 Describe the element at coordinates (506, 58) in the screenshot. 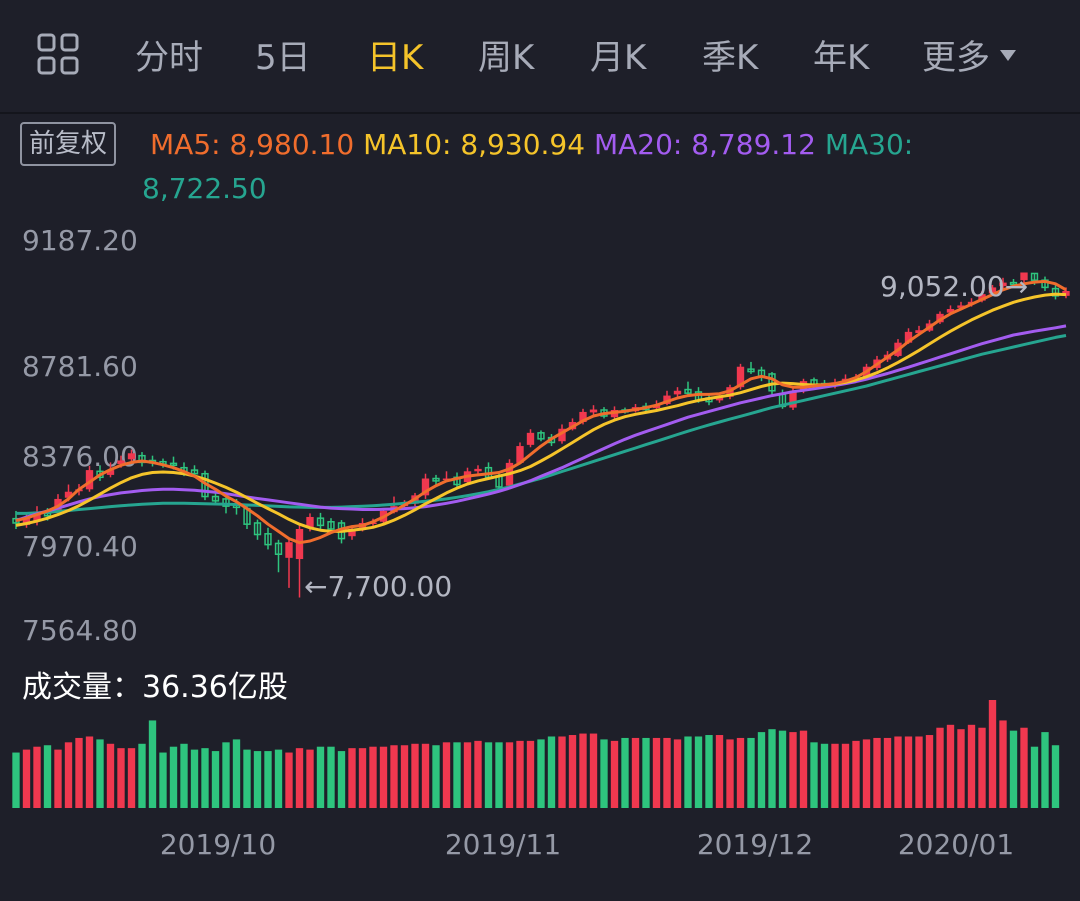

I see `tab-weekly-k: 周K` at that location.